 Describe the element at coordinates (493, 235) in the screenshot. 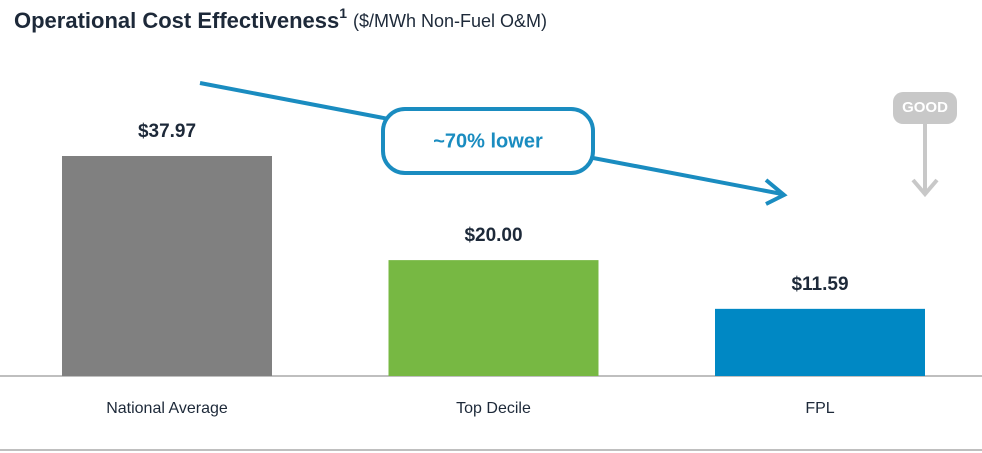

I see `value-label: $20.00` at that location.